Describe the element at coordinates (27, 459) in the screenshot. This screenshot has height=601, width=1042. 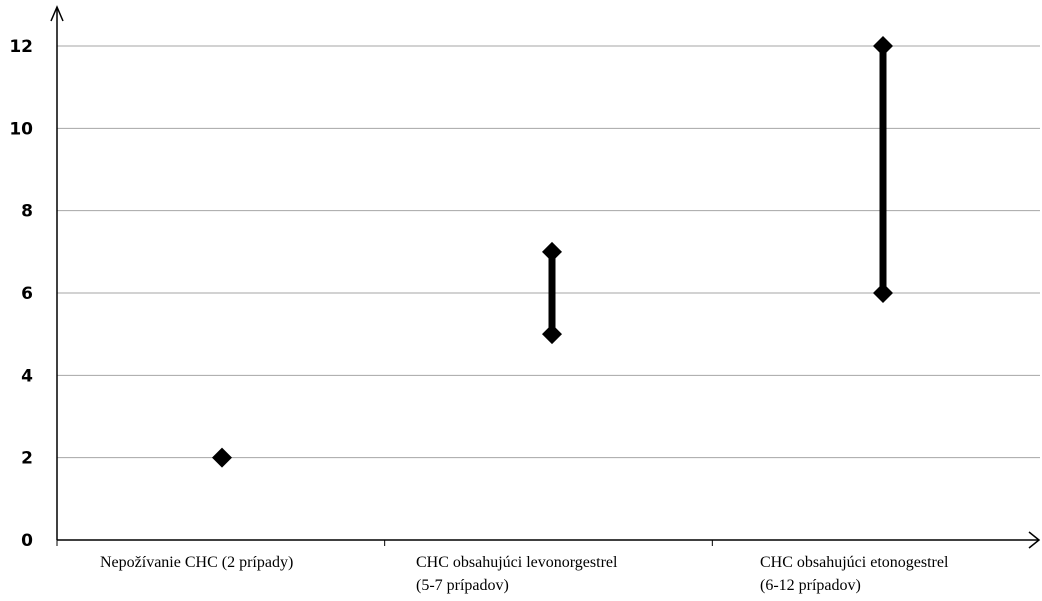
I see `y-tick-label: 2` at that location.